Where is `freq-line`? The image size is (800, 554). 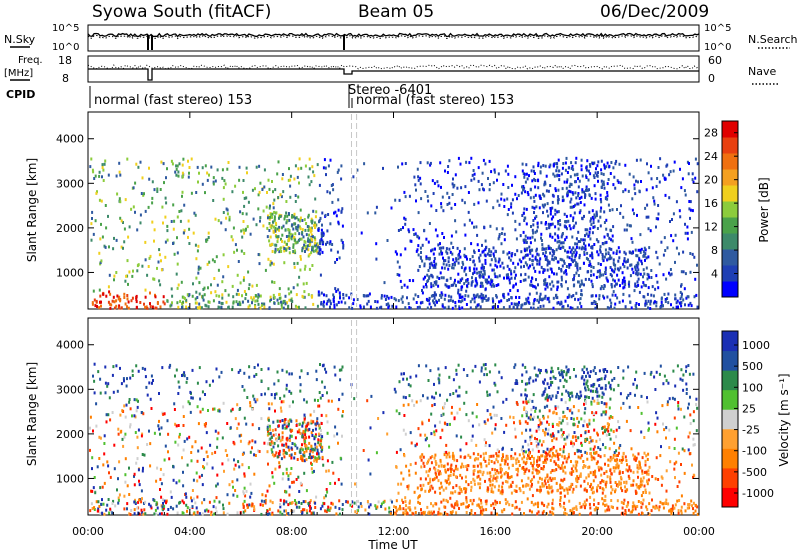
freq-line is located at coordinates (393, 74).